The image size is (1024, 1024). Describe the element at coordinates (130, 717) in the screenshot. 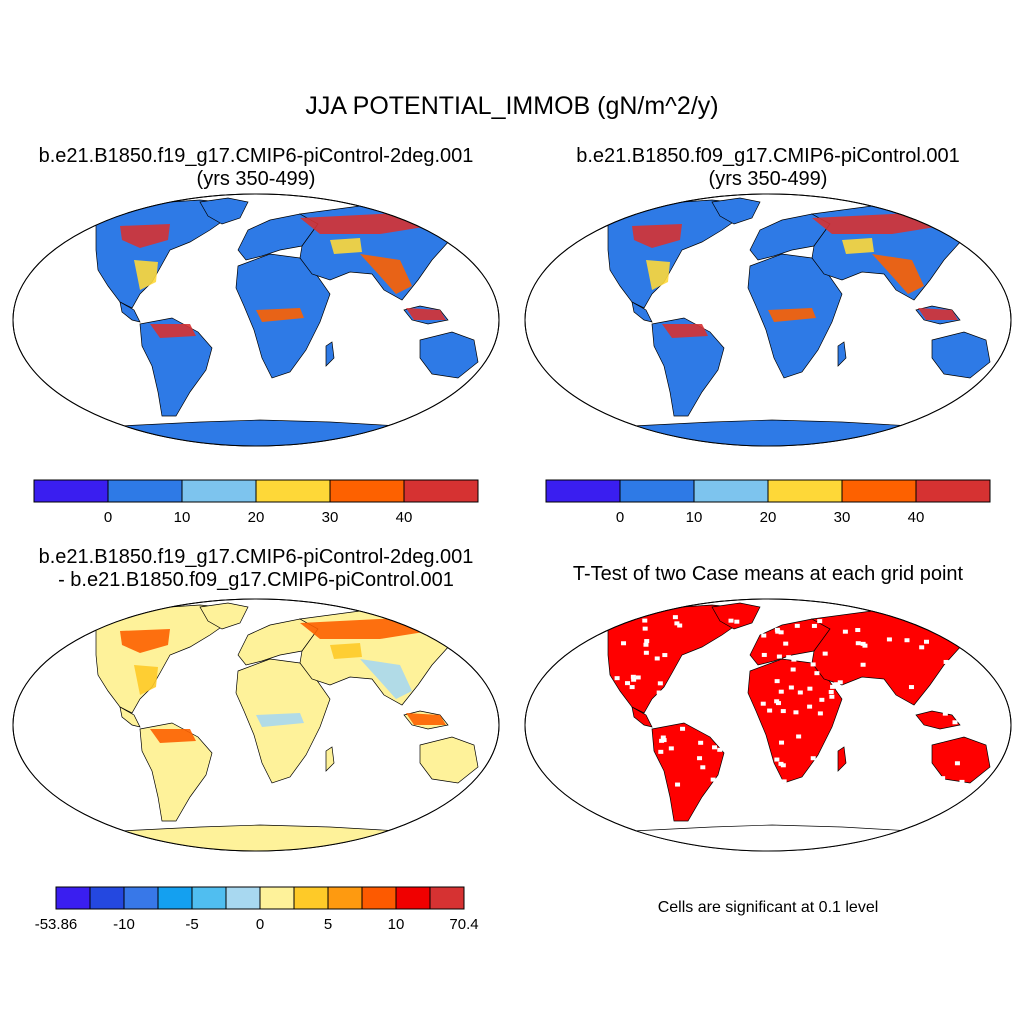

I see `landmass-central-america` at that location.